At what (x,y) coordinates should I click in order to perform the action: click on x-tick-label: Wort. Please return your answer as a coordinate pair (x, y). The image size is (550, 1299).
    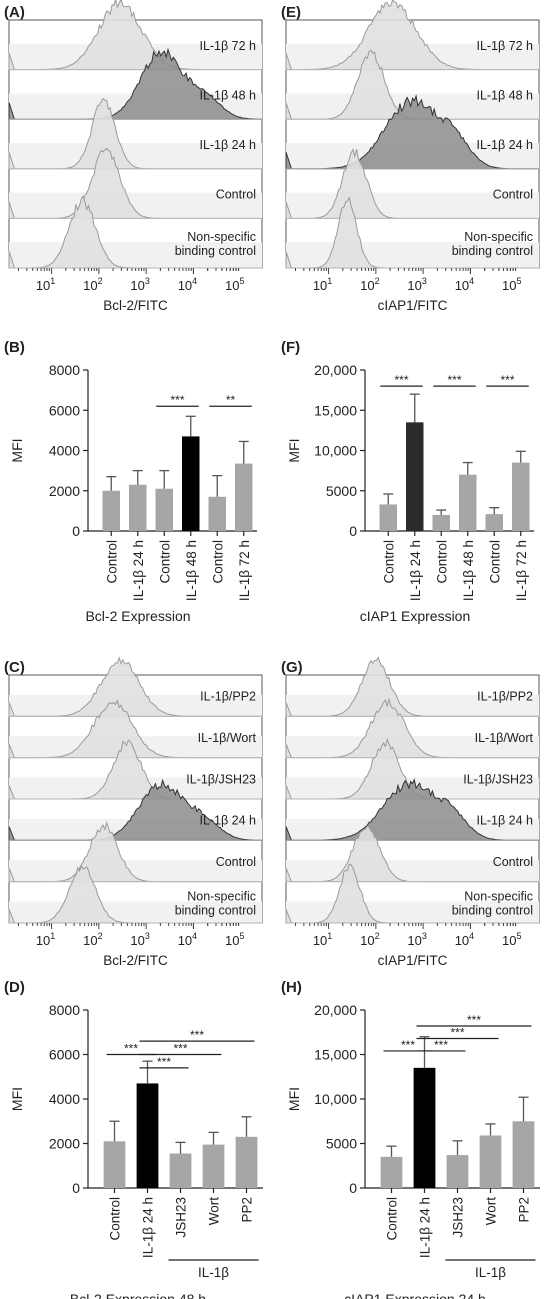
    Looking at the image, I should click on (214, 1211).